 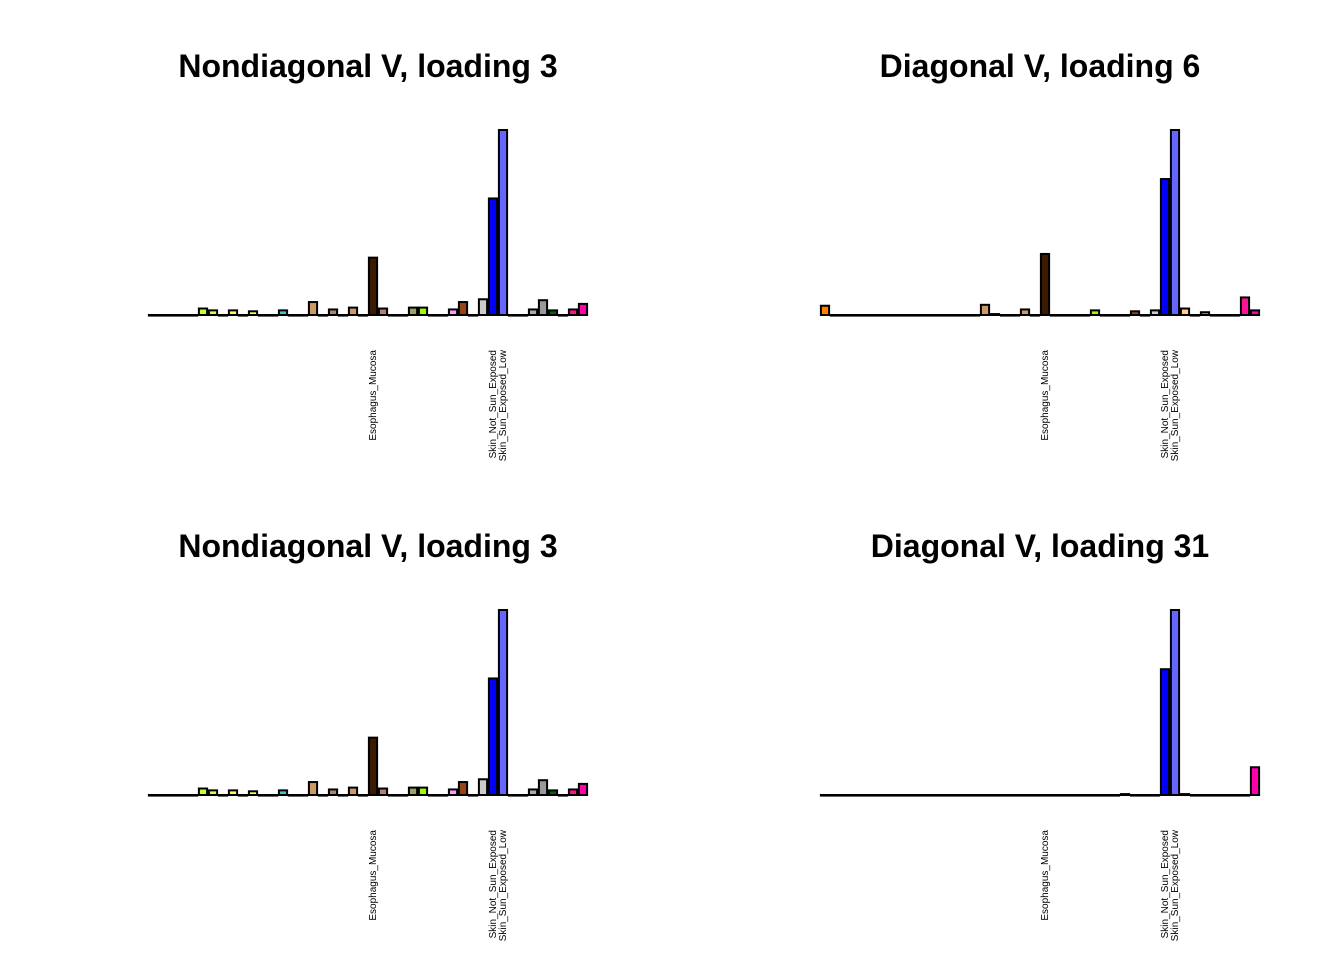 I want to click on chart-title: Diagonal V, loading 31, so click(x=1040, y=546).